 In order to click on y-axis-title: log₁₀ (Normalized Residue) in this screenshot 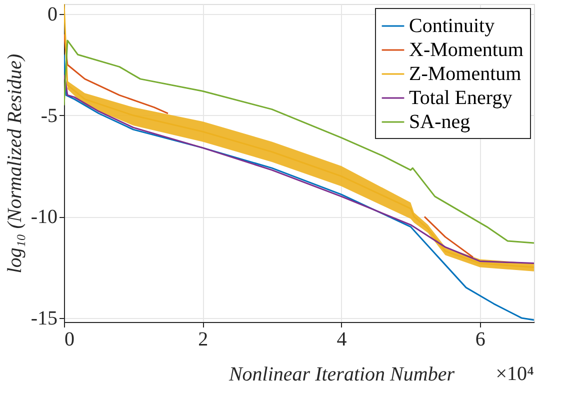, I will do `click(15, 163)`.